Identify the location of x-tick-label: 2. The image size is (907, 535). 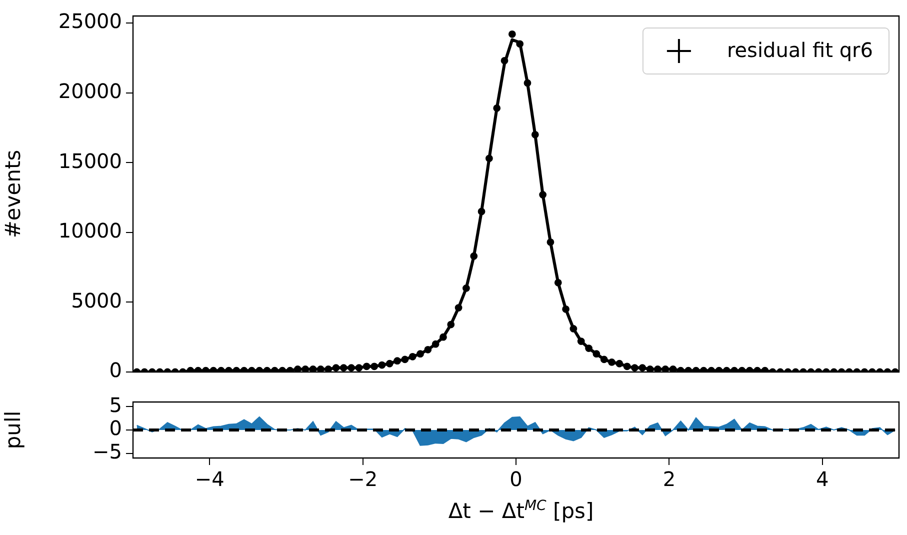
(669, 479).